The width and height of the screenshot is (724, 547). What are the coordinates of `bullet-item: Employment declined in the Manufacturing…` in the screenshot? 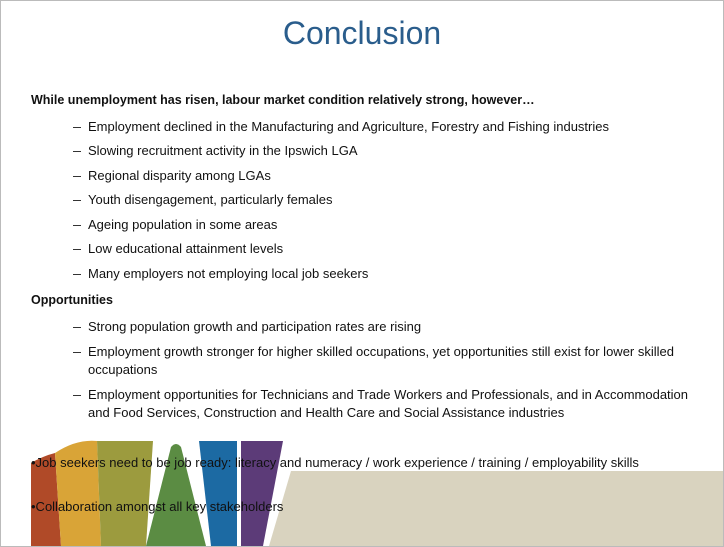 It's located at (348, 126).